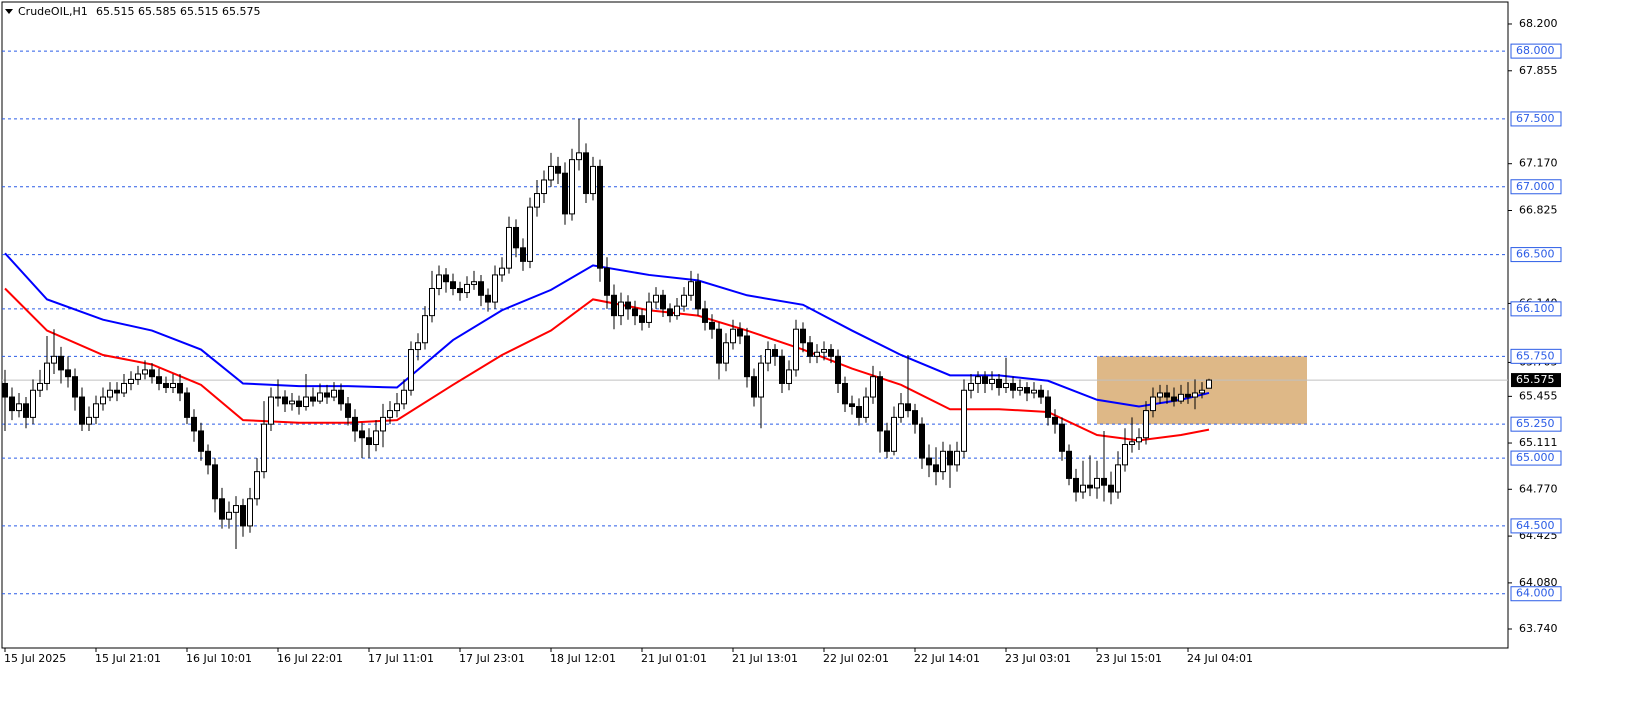  What do you see at coordinates (9, 11) in the screenshot?
I see `header-menu-arrow` at bounding box center [9, 11].